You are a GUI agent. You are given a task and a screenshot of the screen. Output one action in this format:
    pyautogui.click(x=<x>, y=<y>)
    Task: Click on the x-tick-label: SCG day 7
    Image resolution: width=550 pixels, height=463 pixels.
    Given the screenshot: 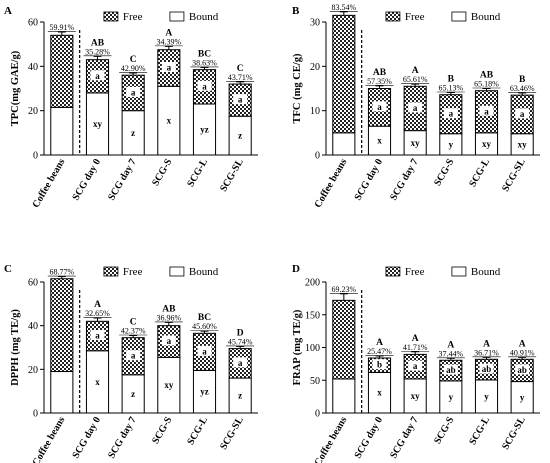 What is the action you would take?
    pyautogui.click(x=404, y=179)
    